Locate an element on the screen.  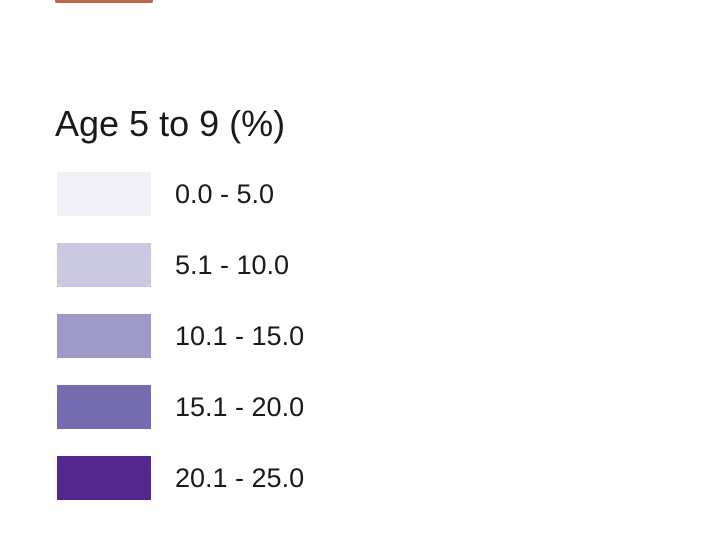
legend-label: 0.0 - 5.0 is located at coordinates (225, 194).